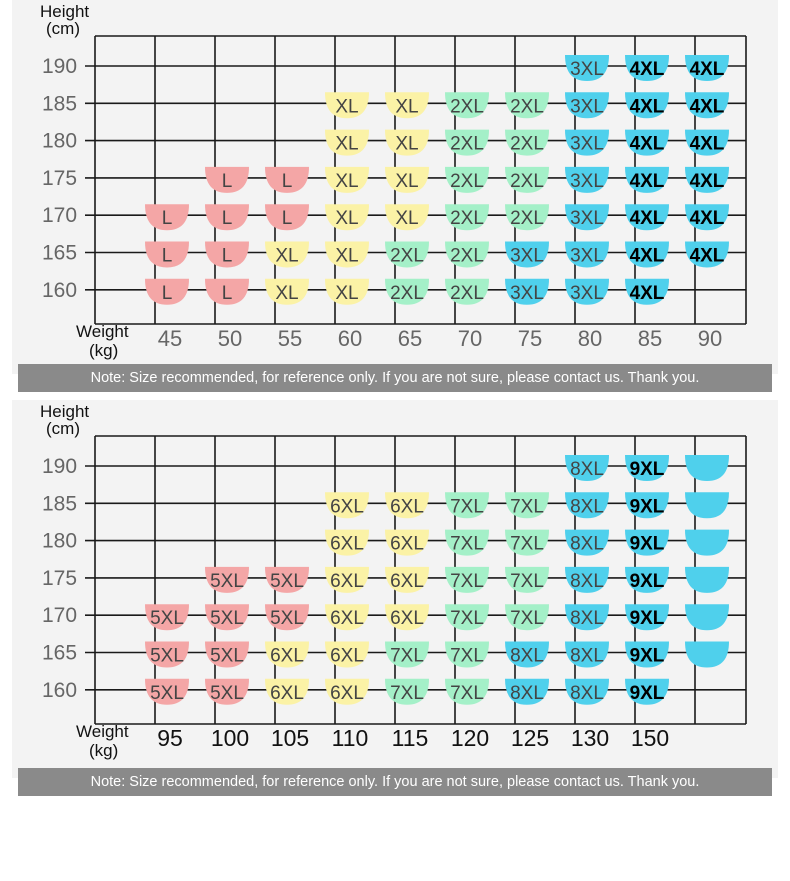 This screenshot has height=881, width=790. I want to click on weight-tick-label: 65, so click(410, 338).